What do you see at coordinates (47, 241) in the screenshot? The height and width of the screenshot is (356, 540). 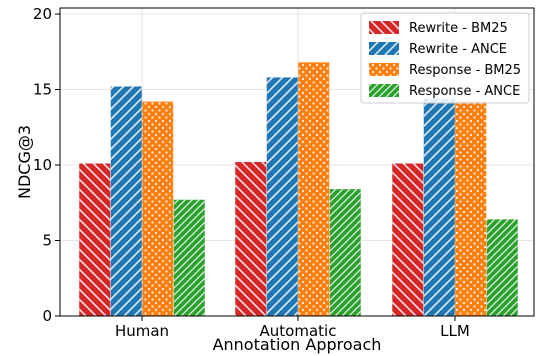 I see `y-tick-label: 5` at bounding box center [47, 241].